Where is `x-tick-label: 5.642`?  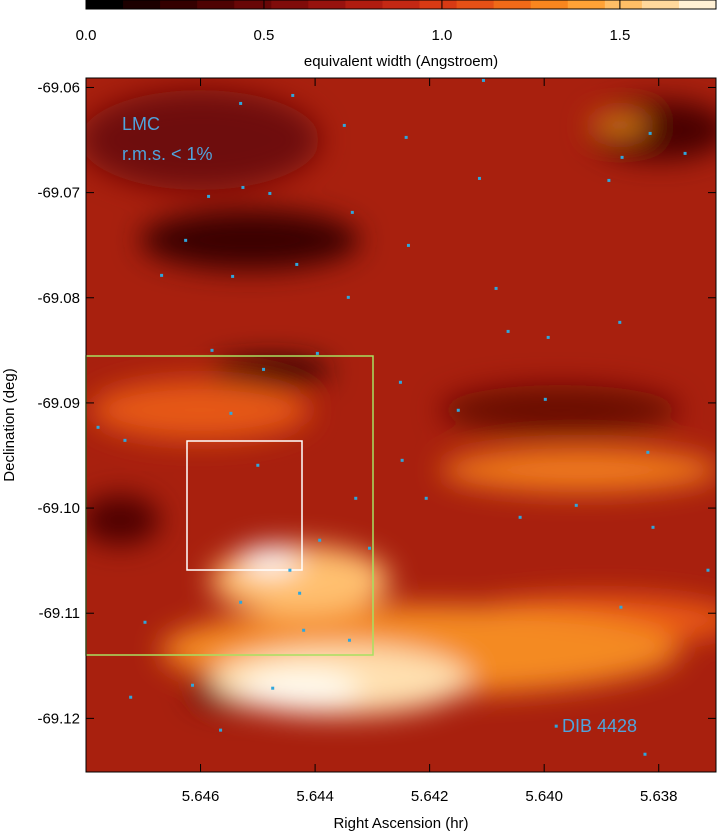
x-tick-label: 5.642 is located at coordinates (430, 796).